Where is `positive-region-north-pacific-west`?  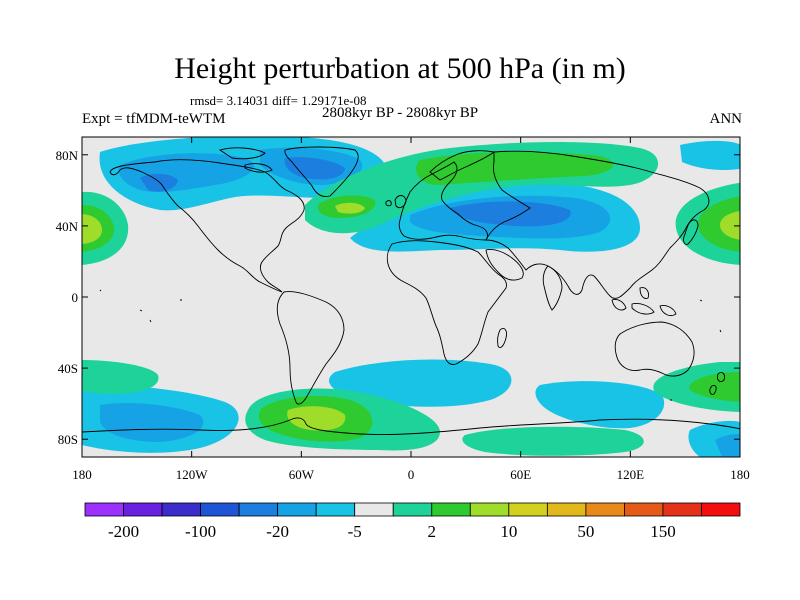 positive-region-north-pacific-west is located at coordinates (105, 228).